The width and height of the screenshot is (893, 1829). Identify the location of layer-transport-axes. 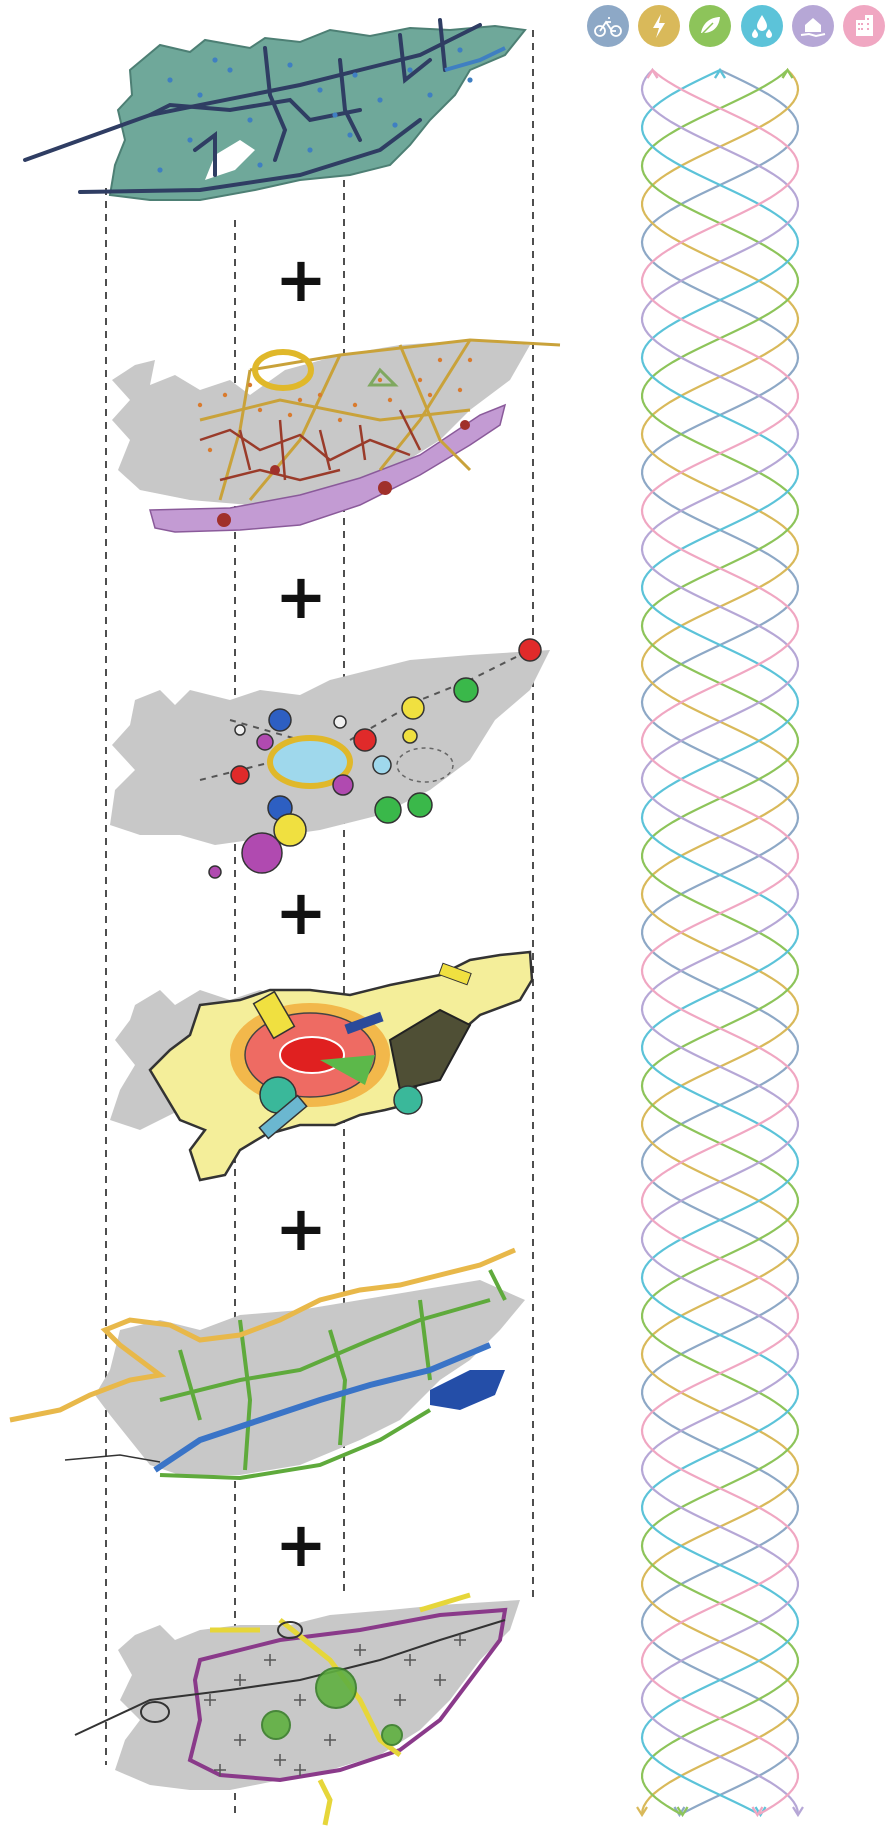
(297, 1709).